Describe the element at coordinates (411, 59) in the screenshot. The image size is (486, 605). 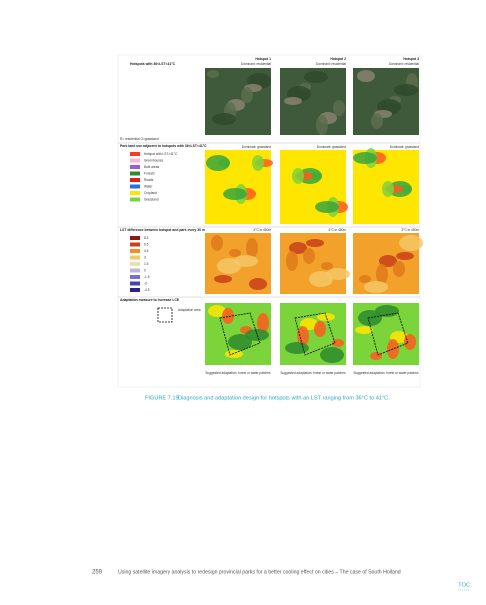
I see `column-title: Hotspot 3` at that location.